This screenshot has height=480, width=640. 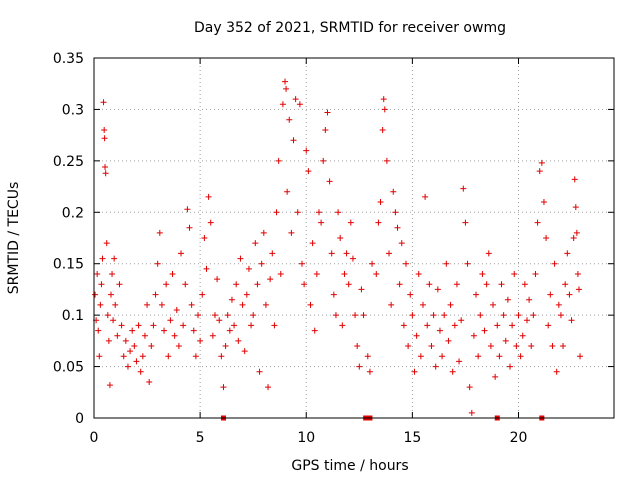 What do you see at coordinates (79, 419) in the screenshot?
I see `y-tick-label: 0` at bounding box center [79, 419].